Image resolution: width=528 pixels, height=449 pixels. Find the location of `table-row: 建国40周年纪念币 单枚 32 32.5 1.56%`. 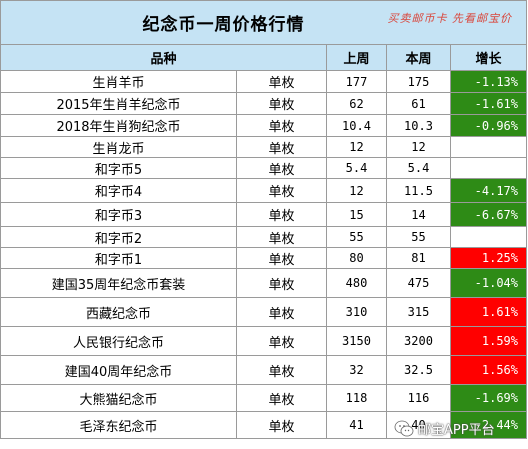

table-row: 建国40周年纪念币 单枚 32 32.5 1.56% is located at coordinates (263, 370).